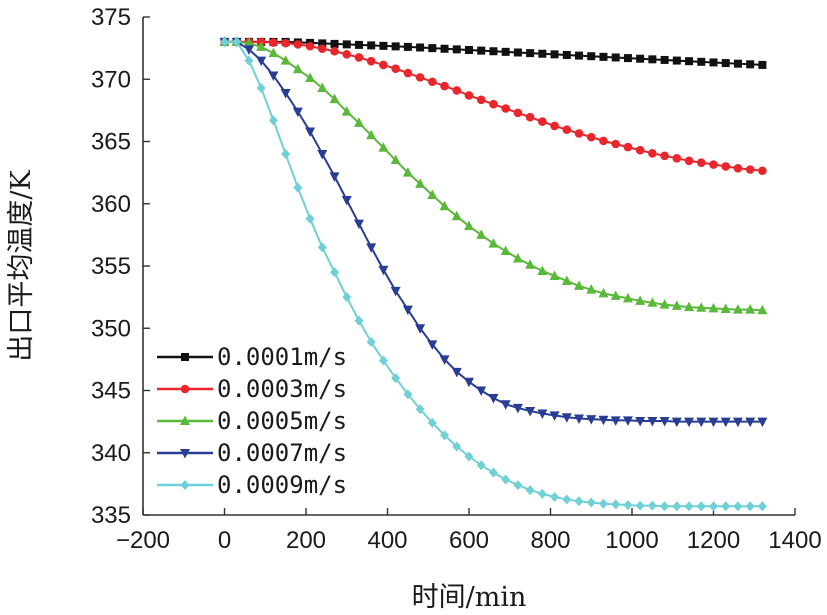 This screenshot has width=827, height=615. What do you see at coordinates (252, 453) in the screenshot?
I see `legend-entry: 0.0007m/s` at bounding box center [252, 453].